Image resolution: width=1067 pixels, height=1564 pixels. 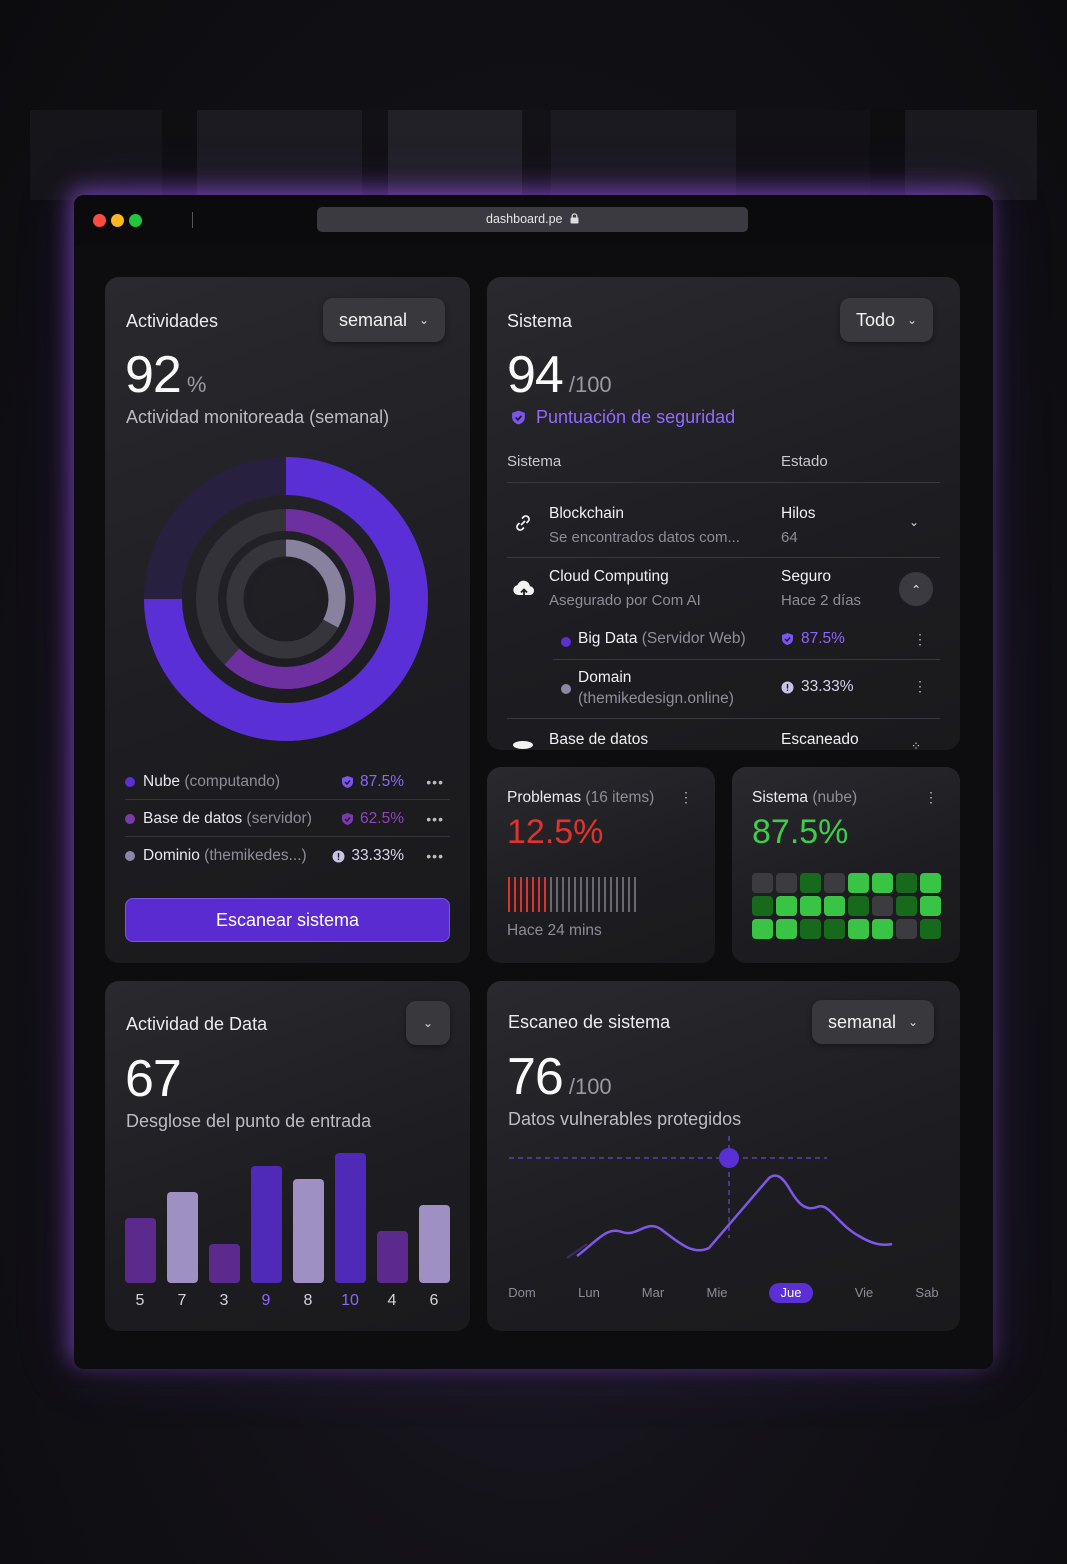 I want to click on titlebar-divider, so click(x=192, y=220).